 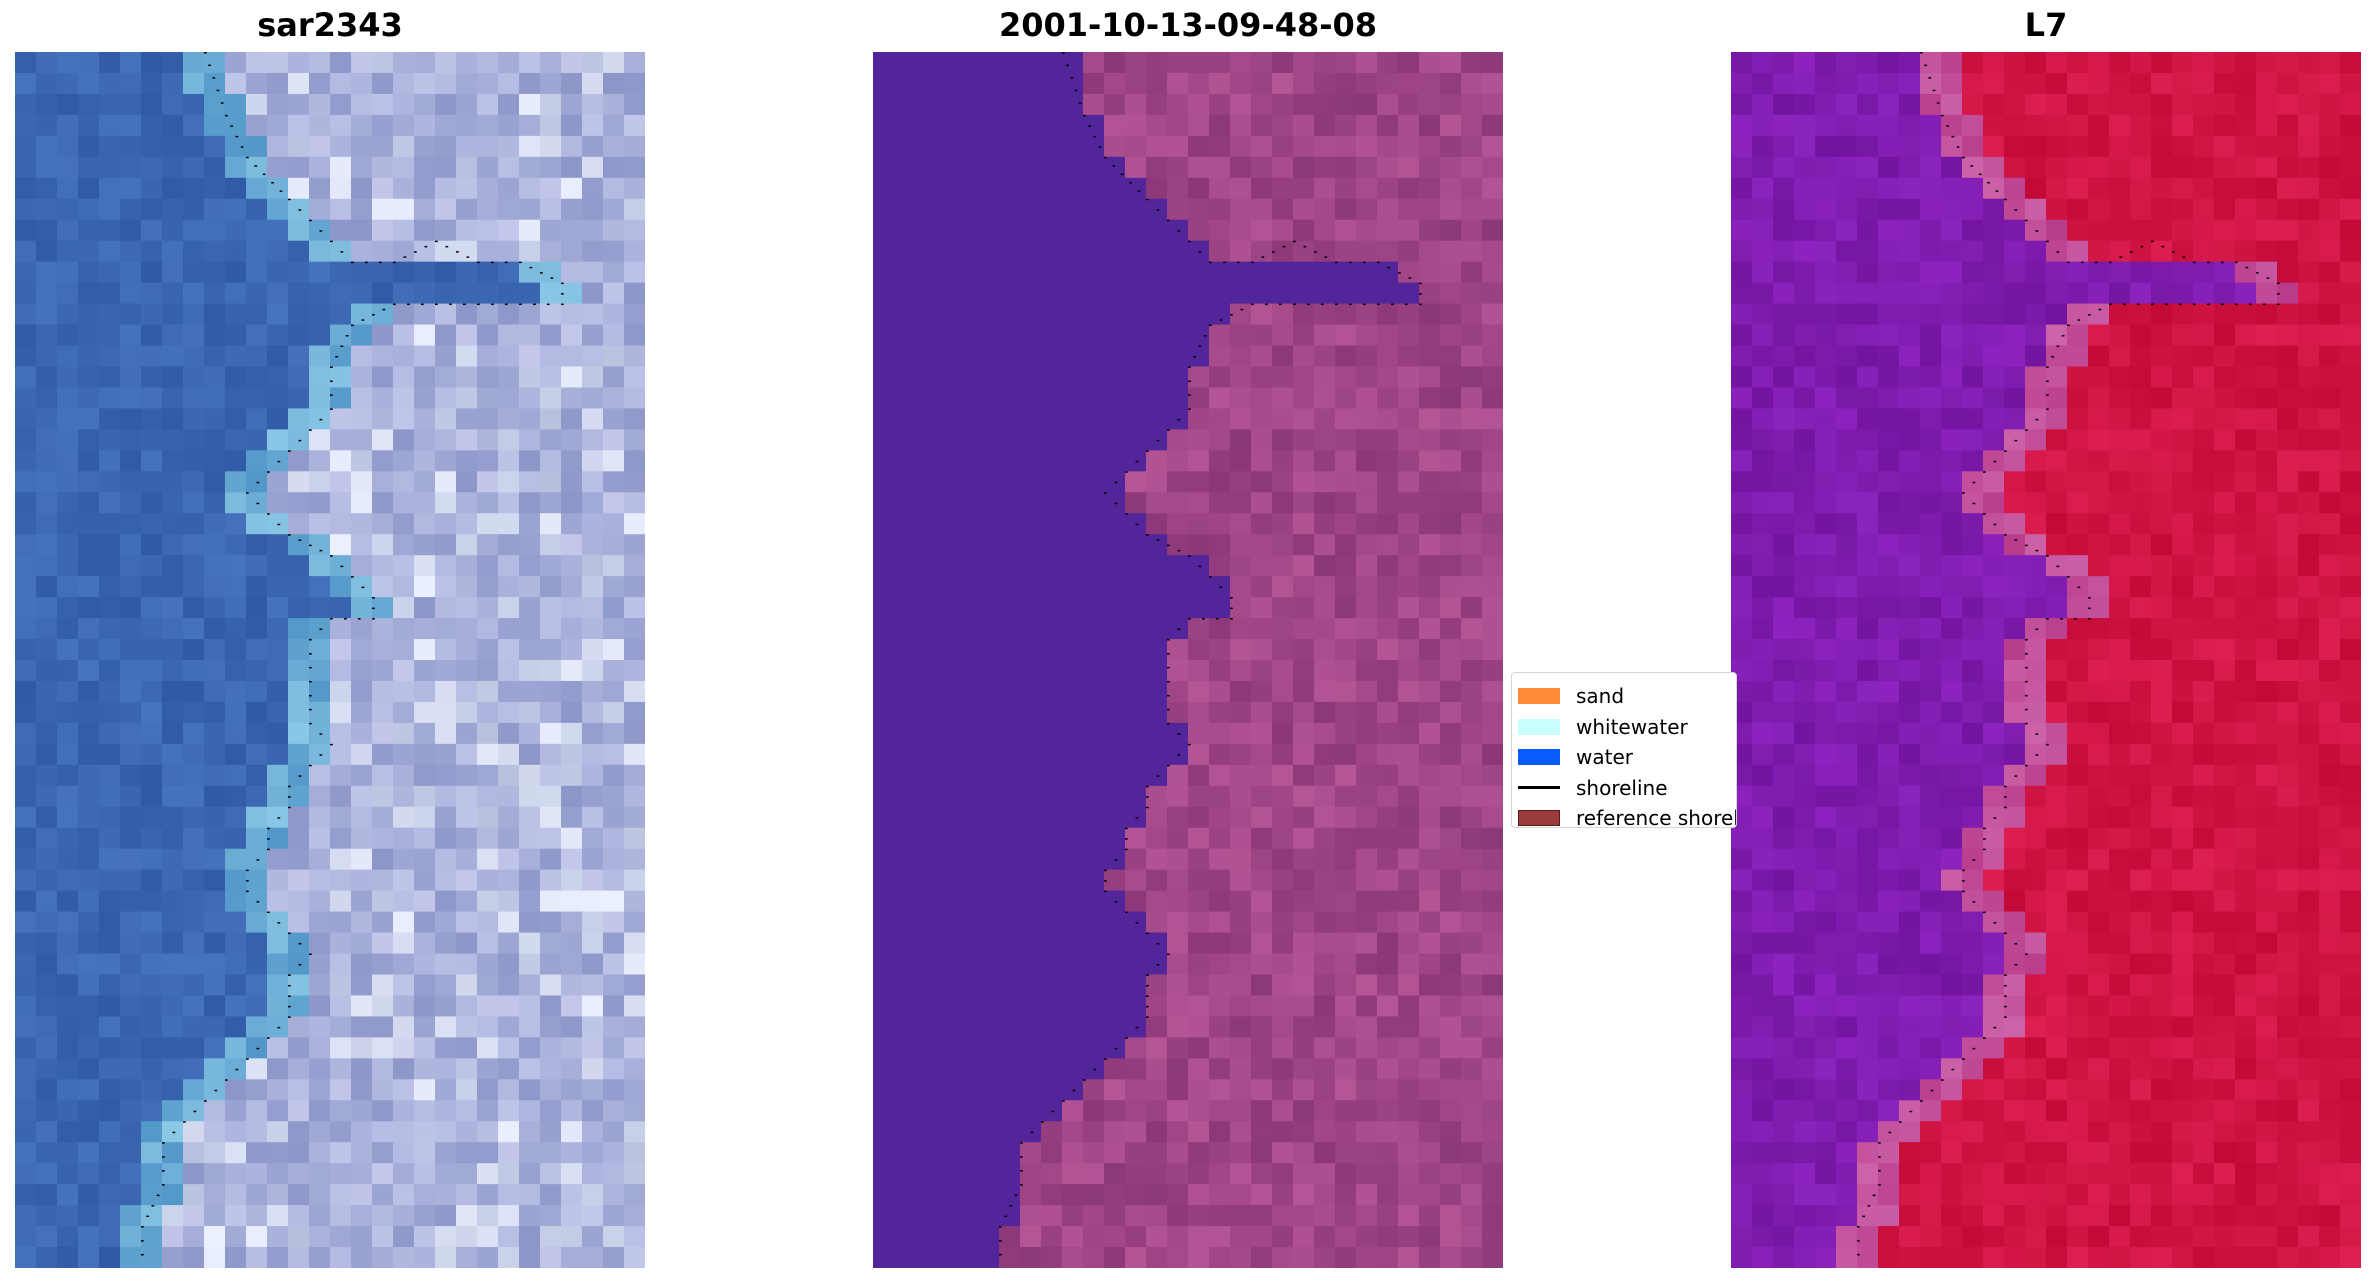 I want to click on panel-title-rgb: sar2343, so click(x=330, y=25).